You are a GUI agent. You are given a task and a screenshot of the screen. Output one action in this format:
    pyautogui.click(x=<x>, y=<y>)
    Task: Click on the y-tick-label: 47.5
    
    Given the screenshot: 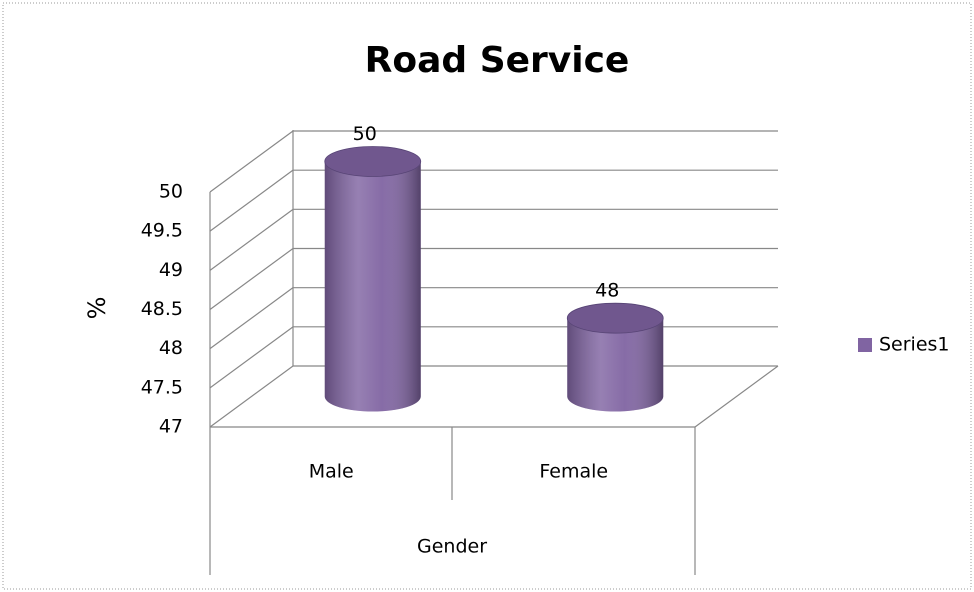 What is the action you would take?
    pyautogui.click(x=162, y=387)
    